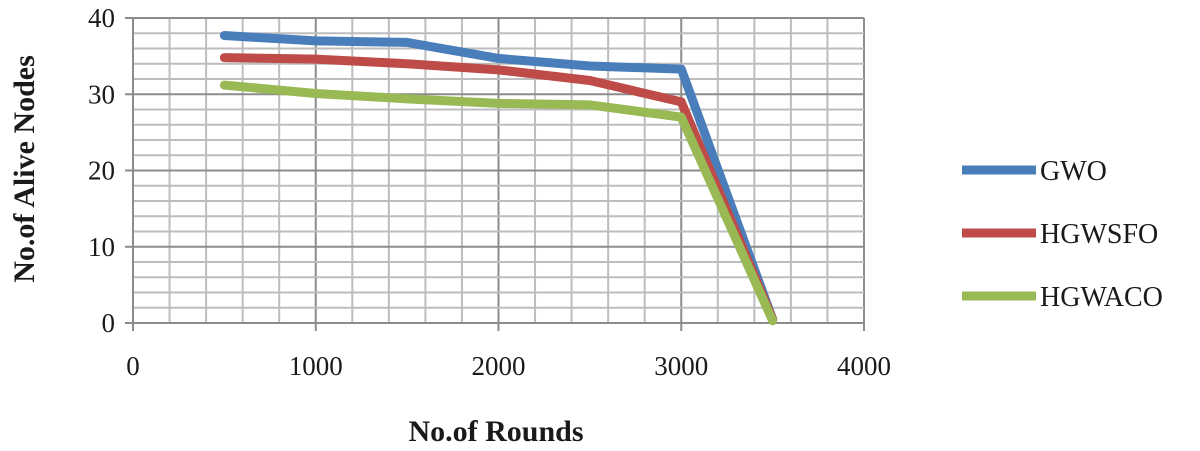 The image size is (1200, 451). I want to click on x-tick-label: 0, so click(133, 366).